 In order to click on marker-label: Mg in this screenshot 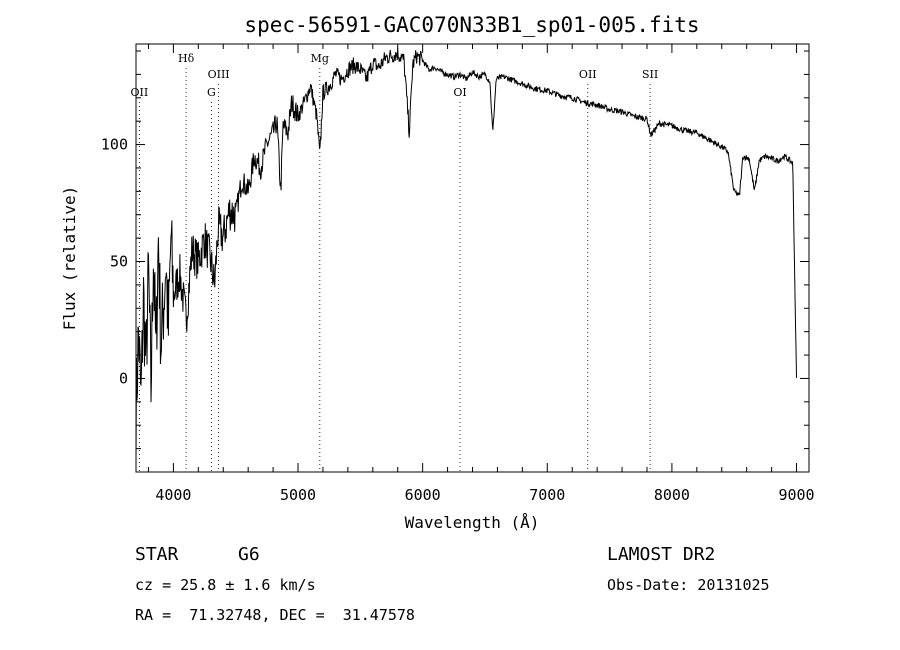, I will do `click(320, 58)`.